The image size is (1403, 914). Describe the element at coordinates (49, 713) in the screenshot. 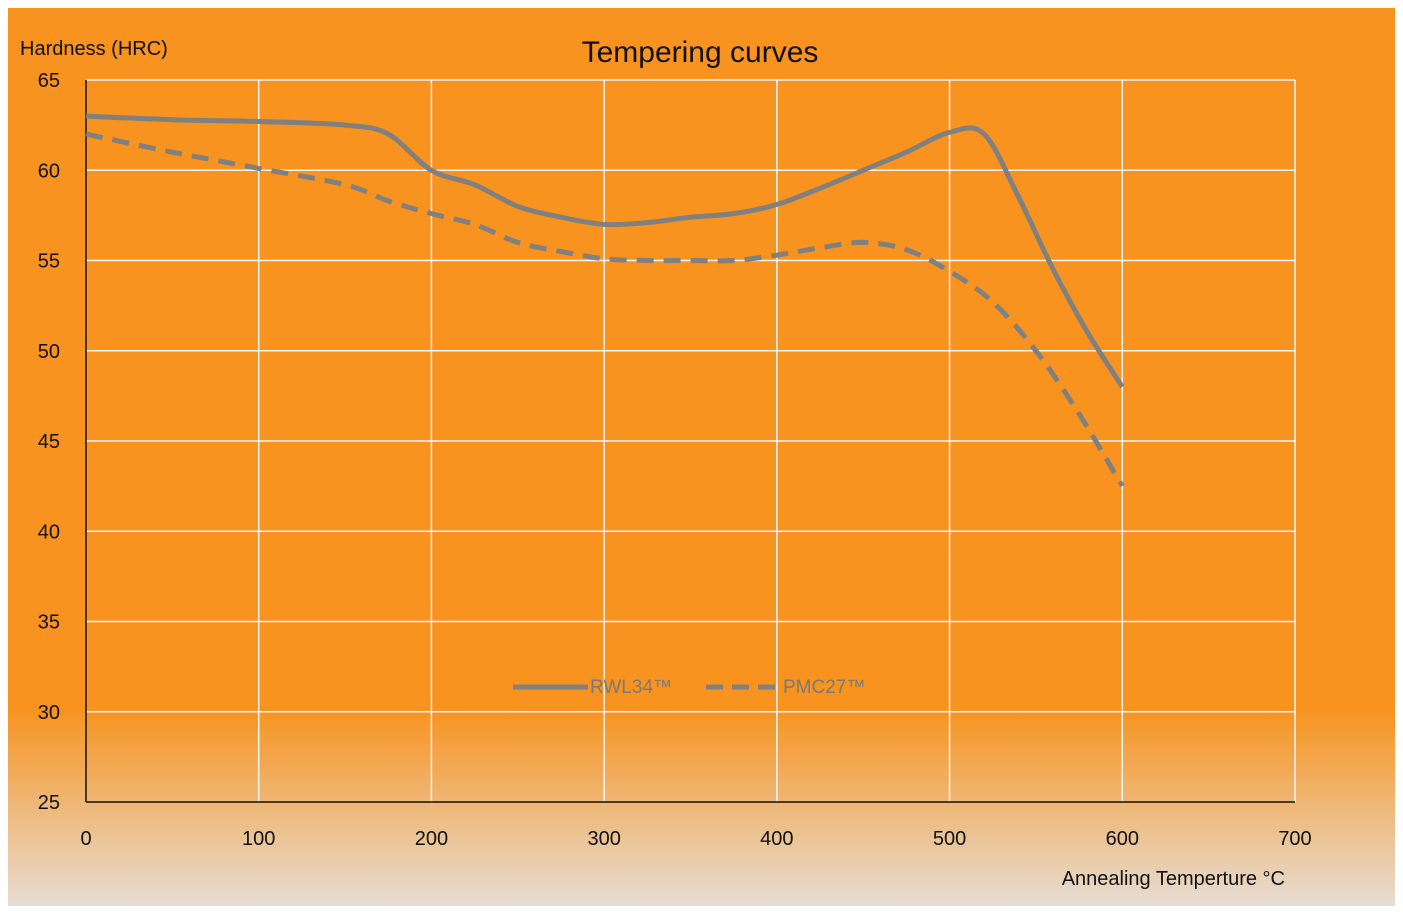

I see `y-tick-label: 30` at that location.